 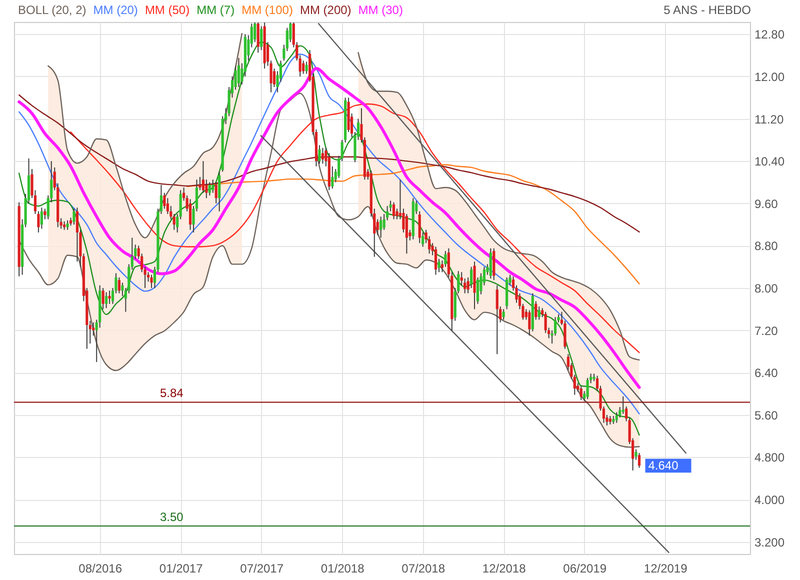 I want to click on text: MM (50), so click(x=167, y=10).